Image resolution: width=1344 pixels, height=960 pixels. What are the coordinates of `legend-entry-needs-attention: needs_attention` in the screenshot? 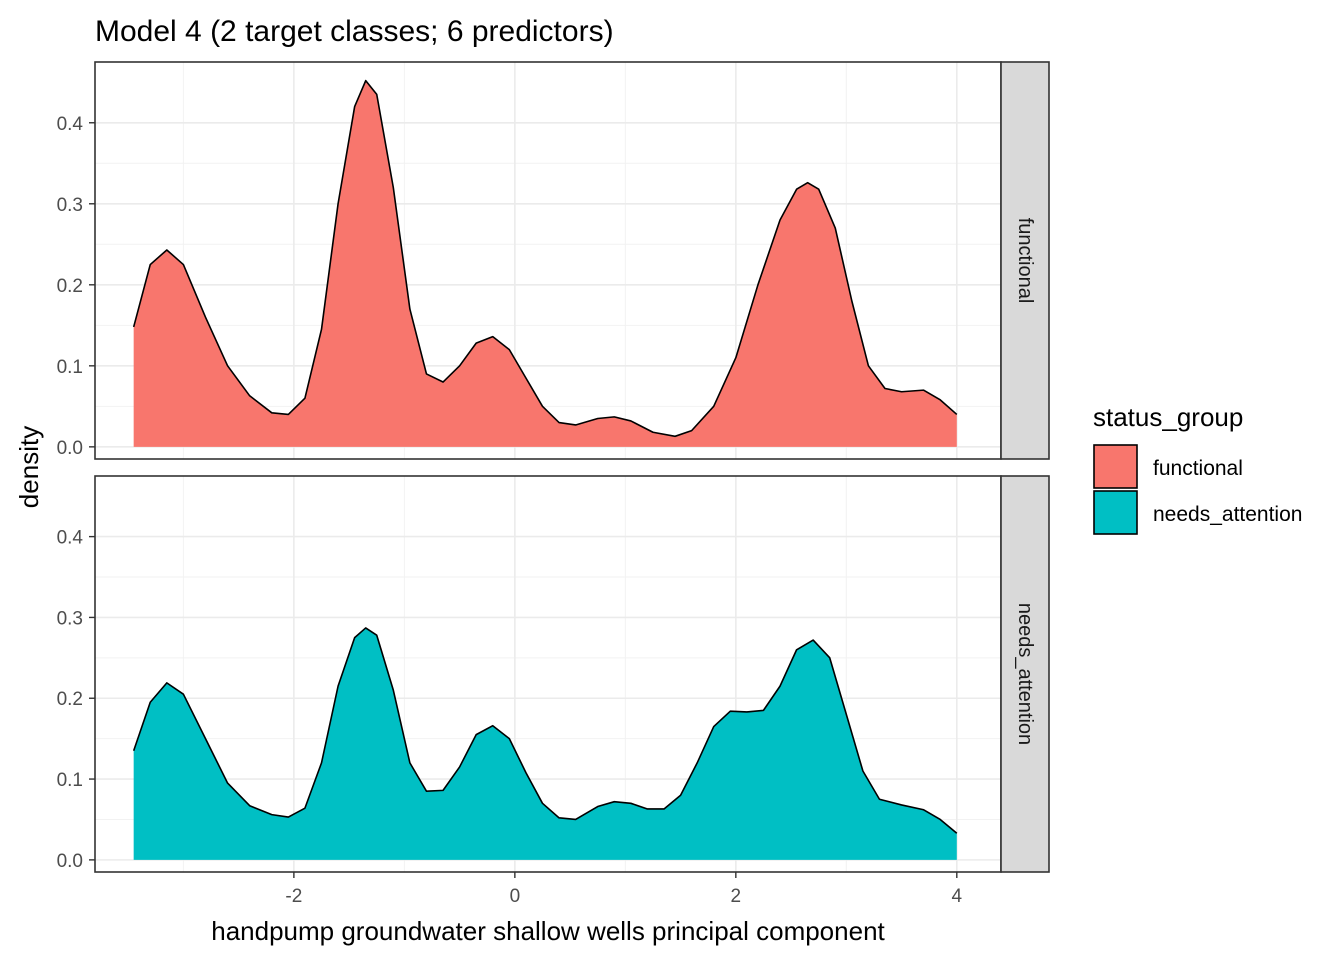 It's located at (1197, 512).